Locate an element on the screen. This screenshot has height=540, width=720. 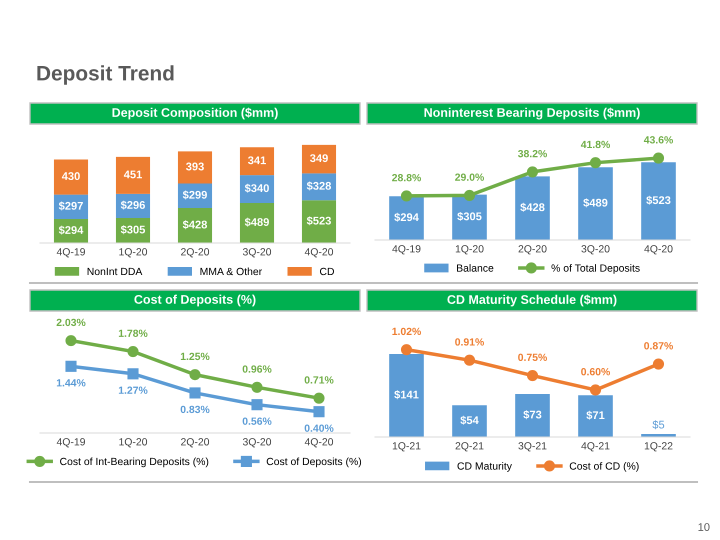
data-label: $428 is located at coordinates (532, 207).